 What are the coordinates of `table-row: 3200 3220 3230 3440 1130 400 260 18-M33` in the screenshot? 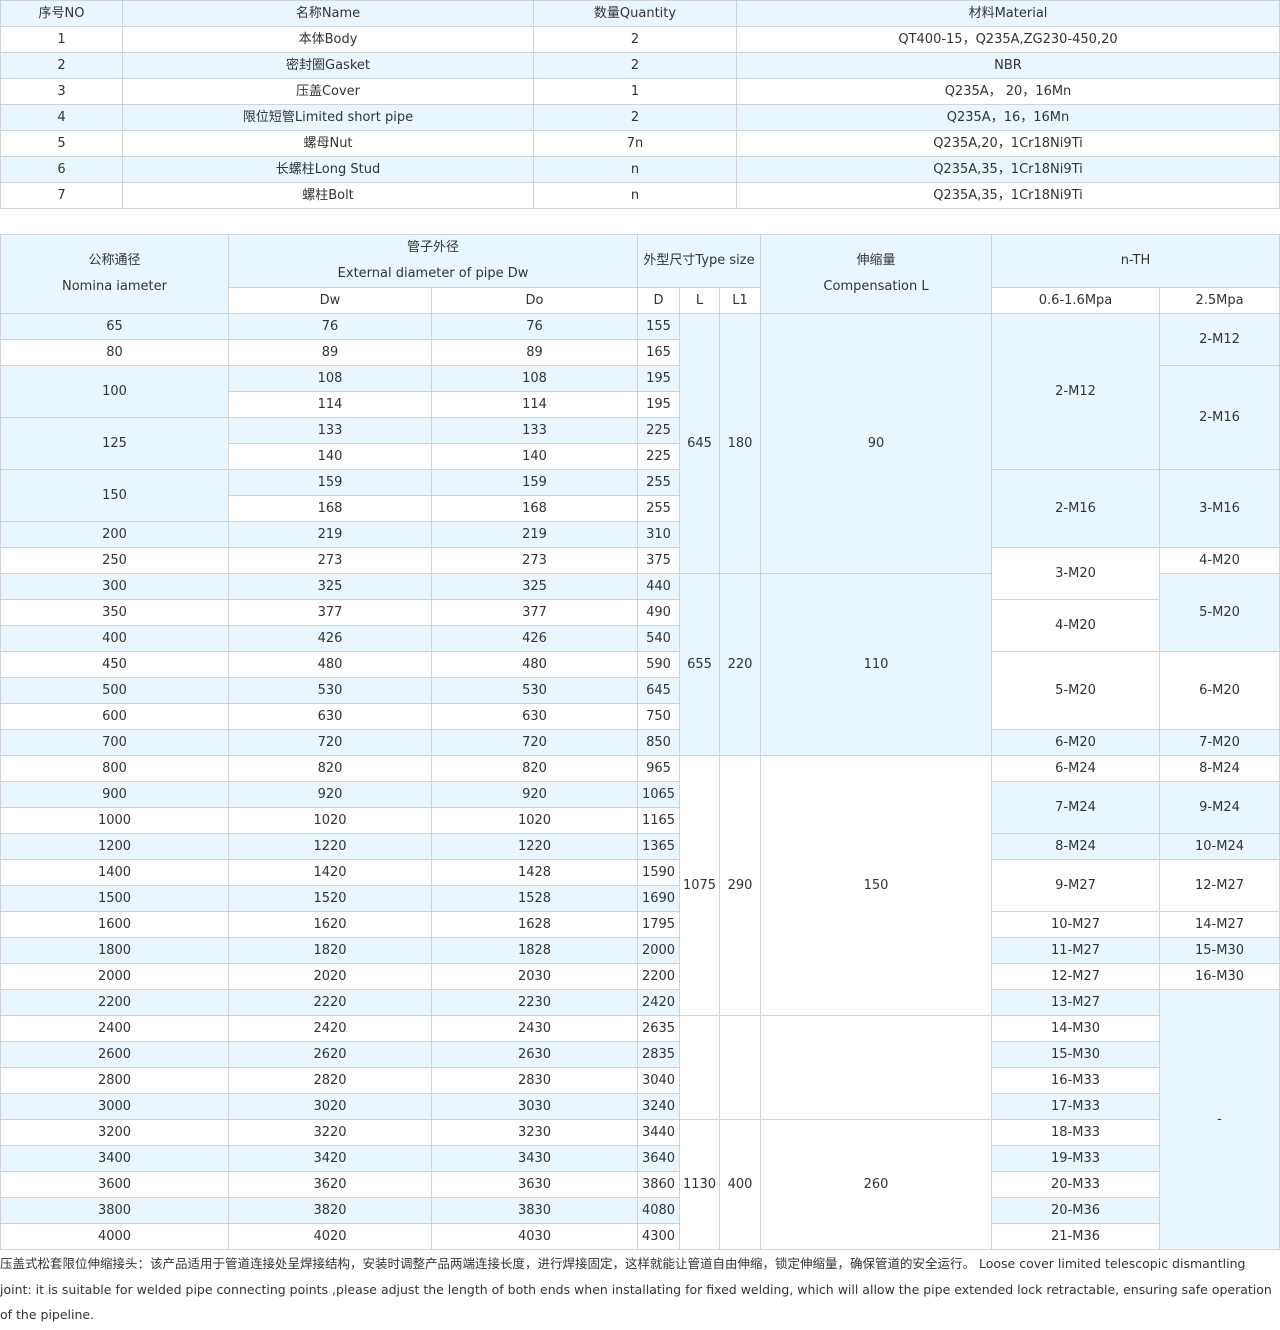 It's located at (640, 1184).